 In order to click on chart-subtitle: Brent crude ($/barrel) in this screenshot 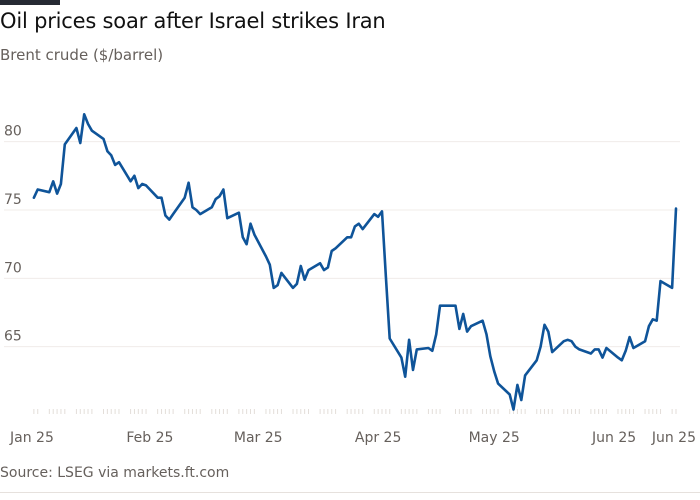, I will do `click(82, 55)`.